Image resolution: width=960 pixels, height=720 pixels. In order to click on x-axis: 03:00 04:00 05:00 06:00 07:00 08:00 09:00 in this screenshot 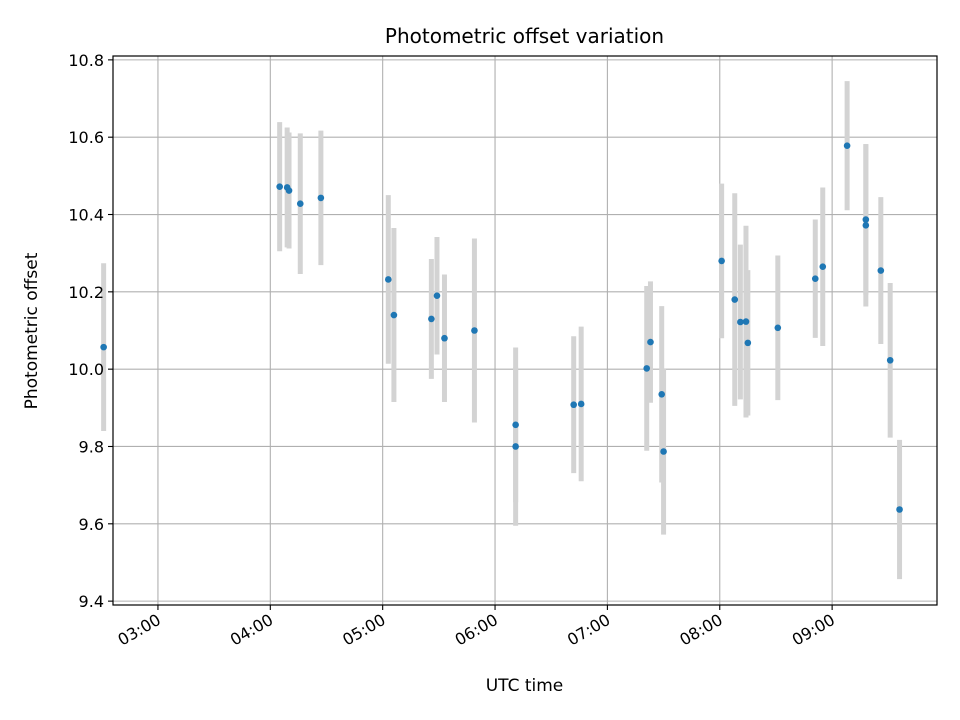, I will do `click(476, 627)`.